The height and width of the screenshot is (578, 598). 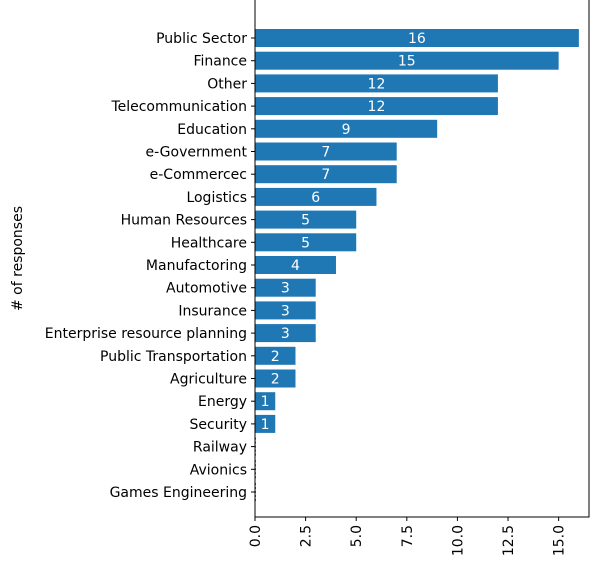 I want to click on y-tick-label-e-government: e-Government, so click(x=197, y=153).